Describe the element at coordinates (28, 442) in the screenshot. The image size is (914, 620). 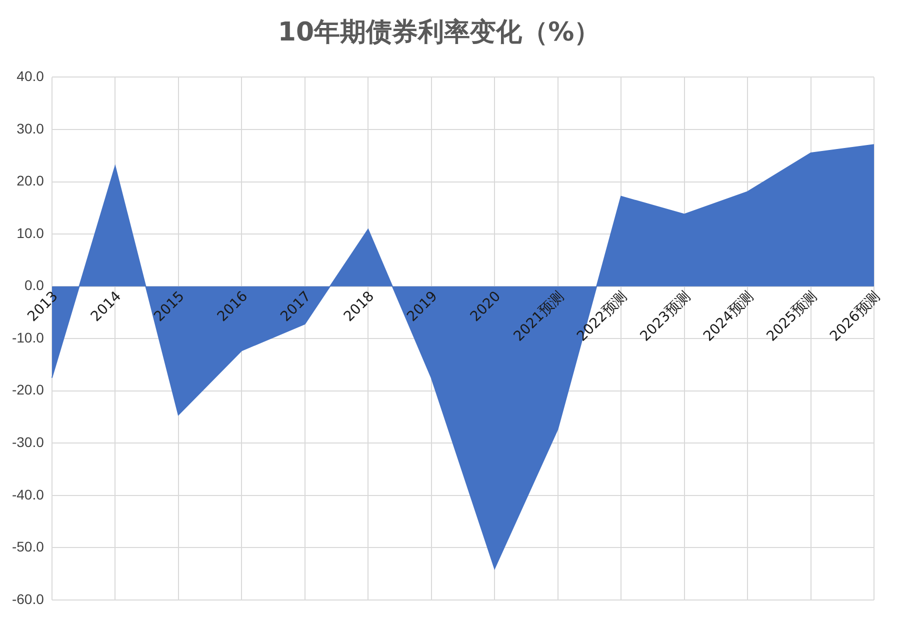
I see `y-tick-label: -30.0` at that location.